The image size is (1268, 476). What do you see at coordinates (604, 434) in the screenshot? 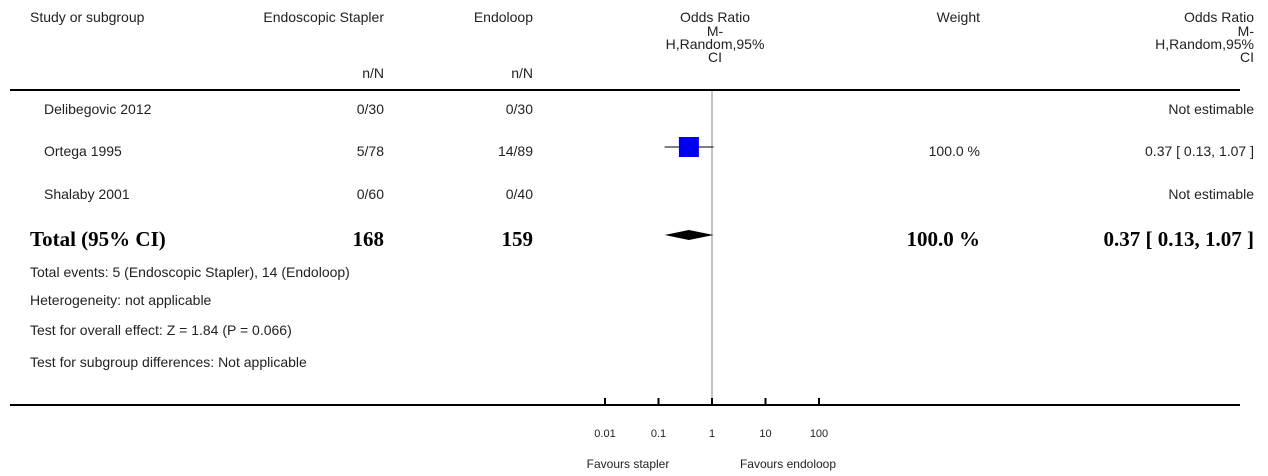
I see `axis-tick-label: 0.01` at bounding box center [604, 434].